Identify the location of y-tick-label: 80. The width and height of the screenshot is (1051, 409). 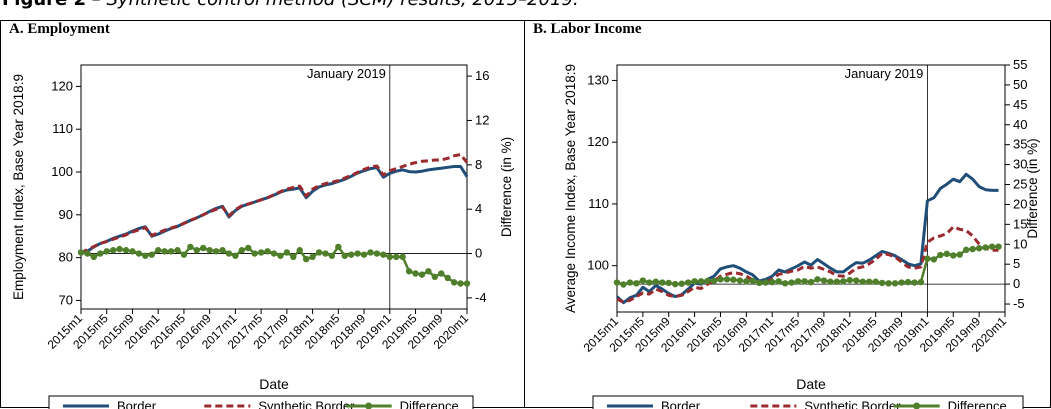
(66, 257).